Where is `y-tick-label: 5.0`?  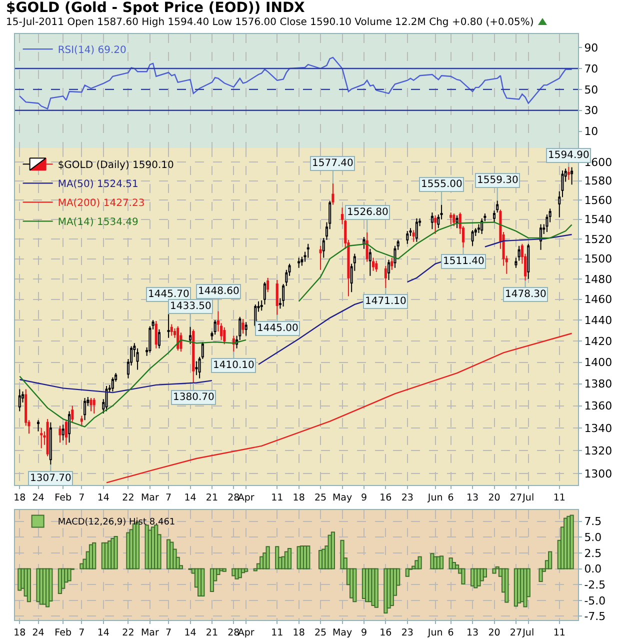 y-tick-label: 5.0 is located at coordinates (593, 537).